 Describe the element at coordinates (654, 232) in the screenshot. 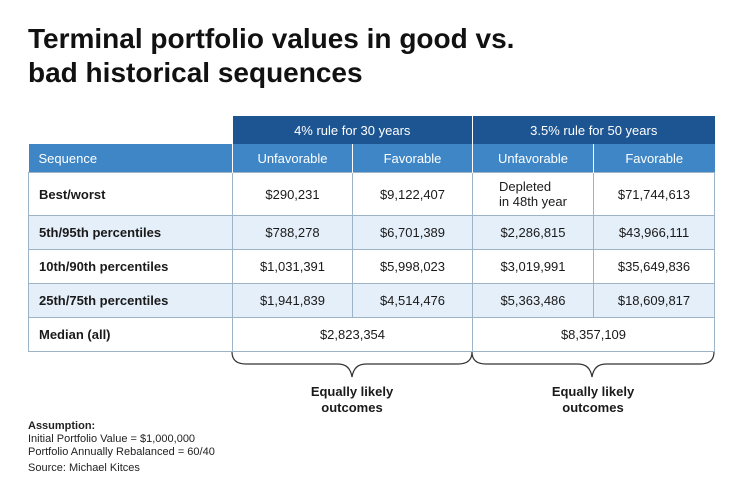

I see `table-cell: $43,966,111` at that location.